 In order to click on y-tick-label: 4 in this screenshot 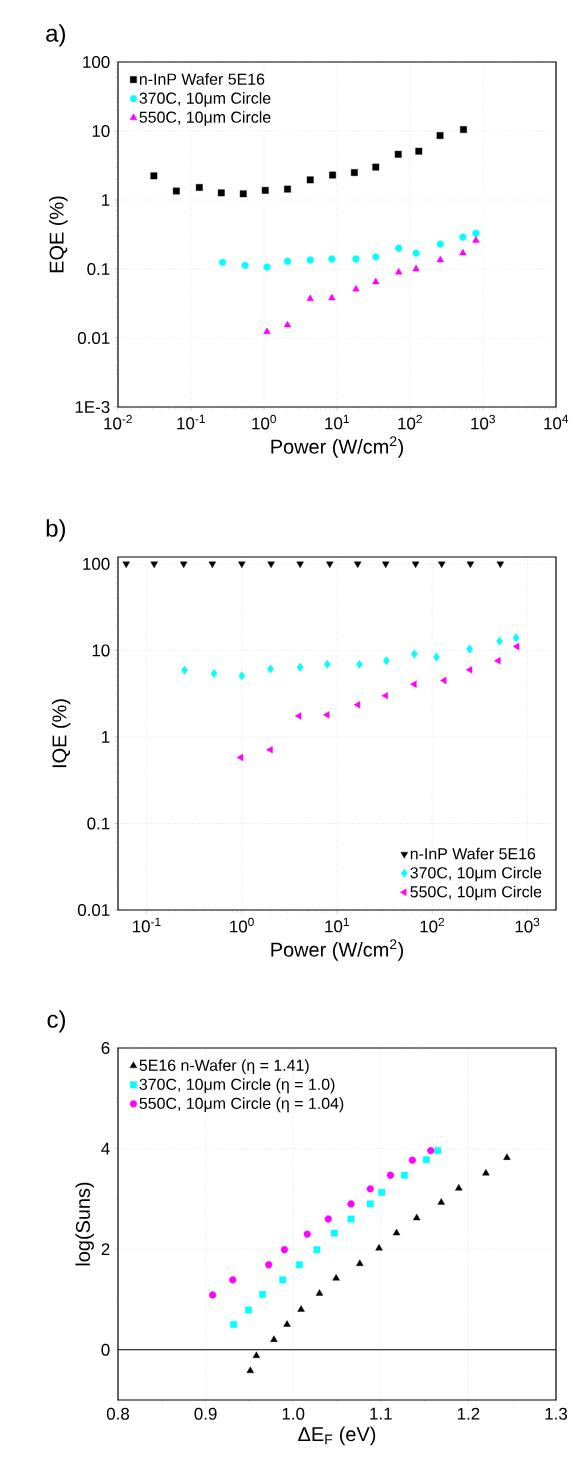, I will do `click(105, 1148)`.